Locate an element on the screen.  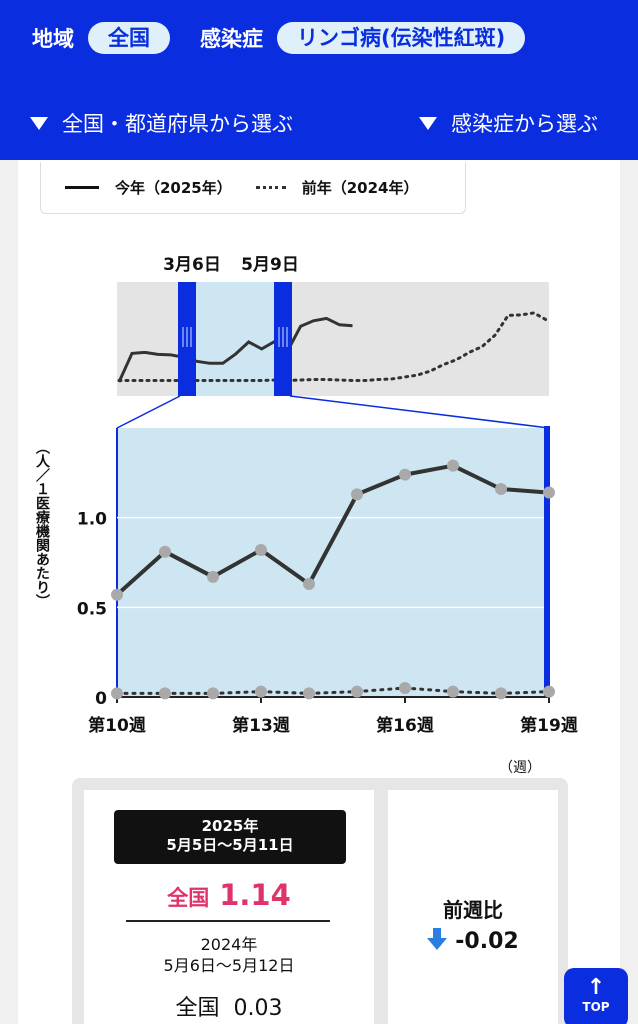
week-compare-label: 前週比 is located at coordinates (473, 910).